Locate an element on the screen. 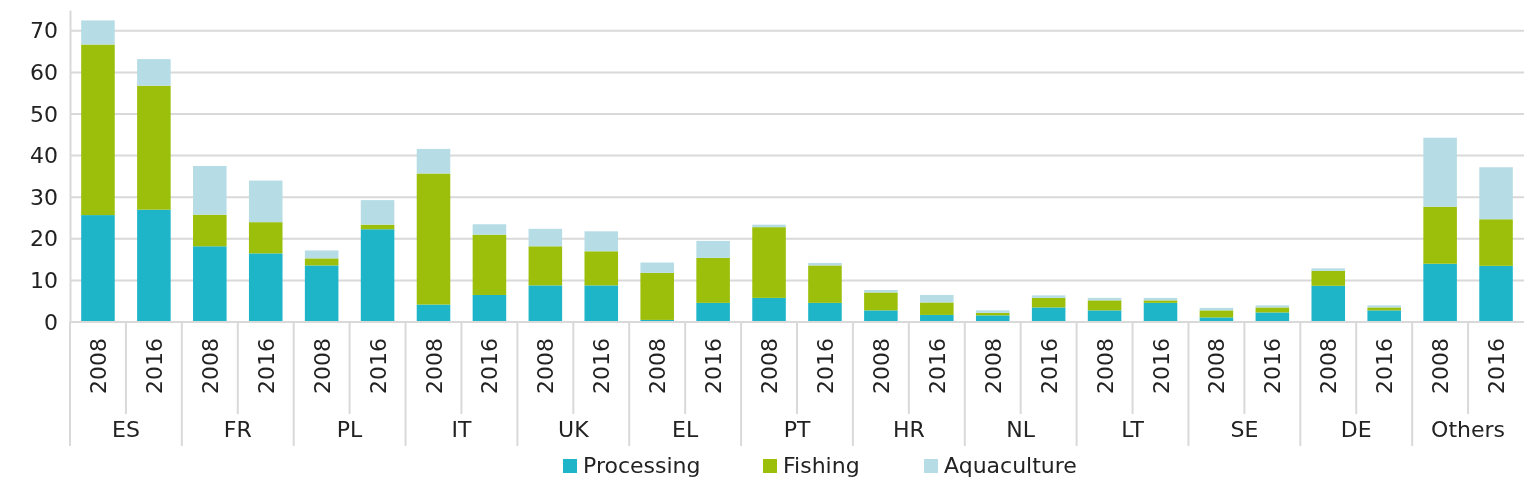  text: PL is located at coordinates (350, 429).